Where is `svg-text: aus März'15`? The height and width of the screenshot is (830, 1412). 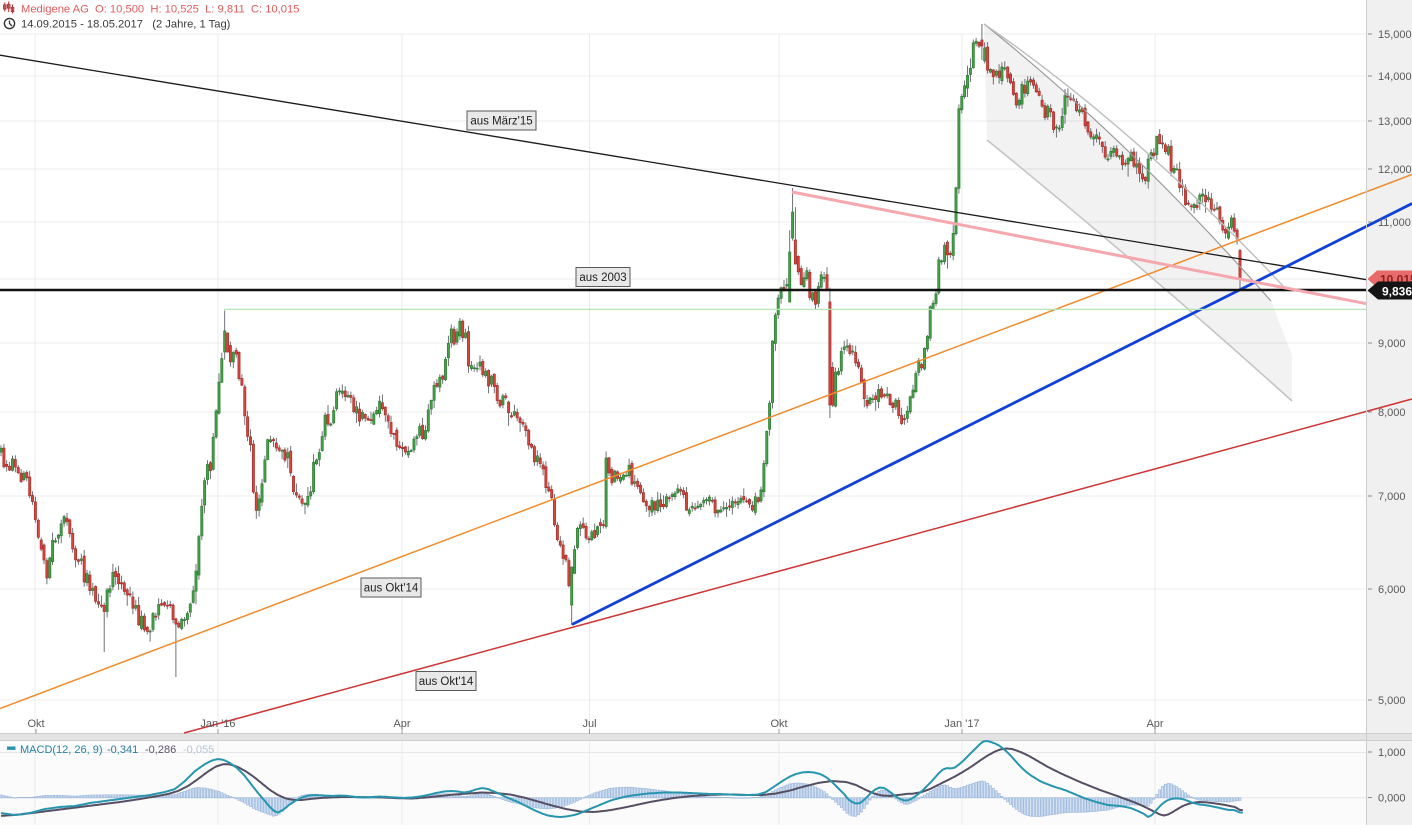
svg-text: aus März'15 is located at coordinates (501, 122).